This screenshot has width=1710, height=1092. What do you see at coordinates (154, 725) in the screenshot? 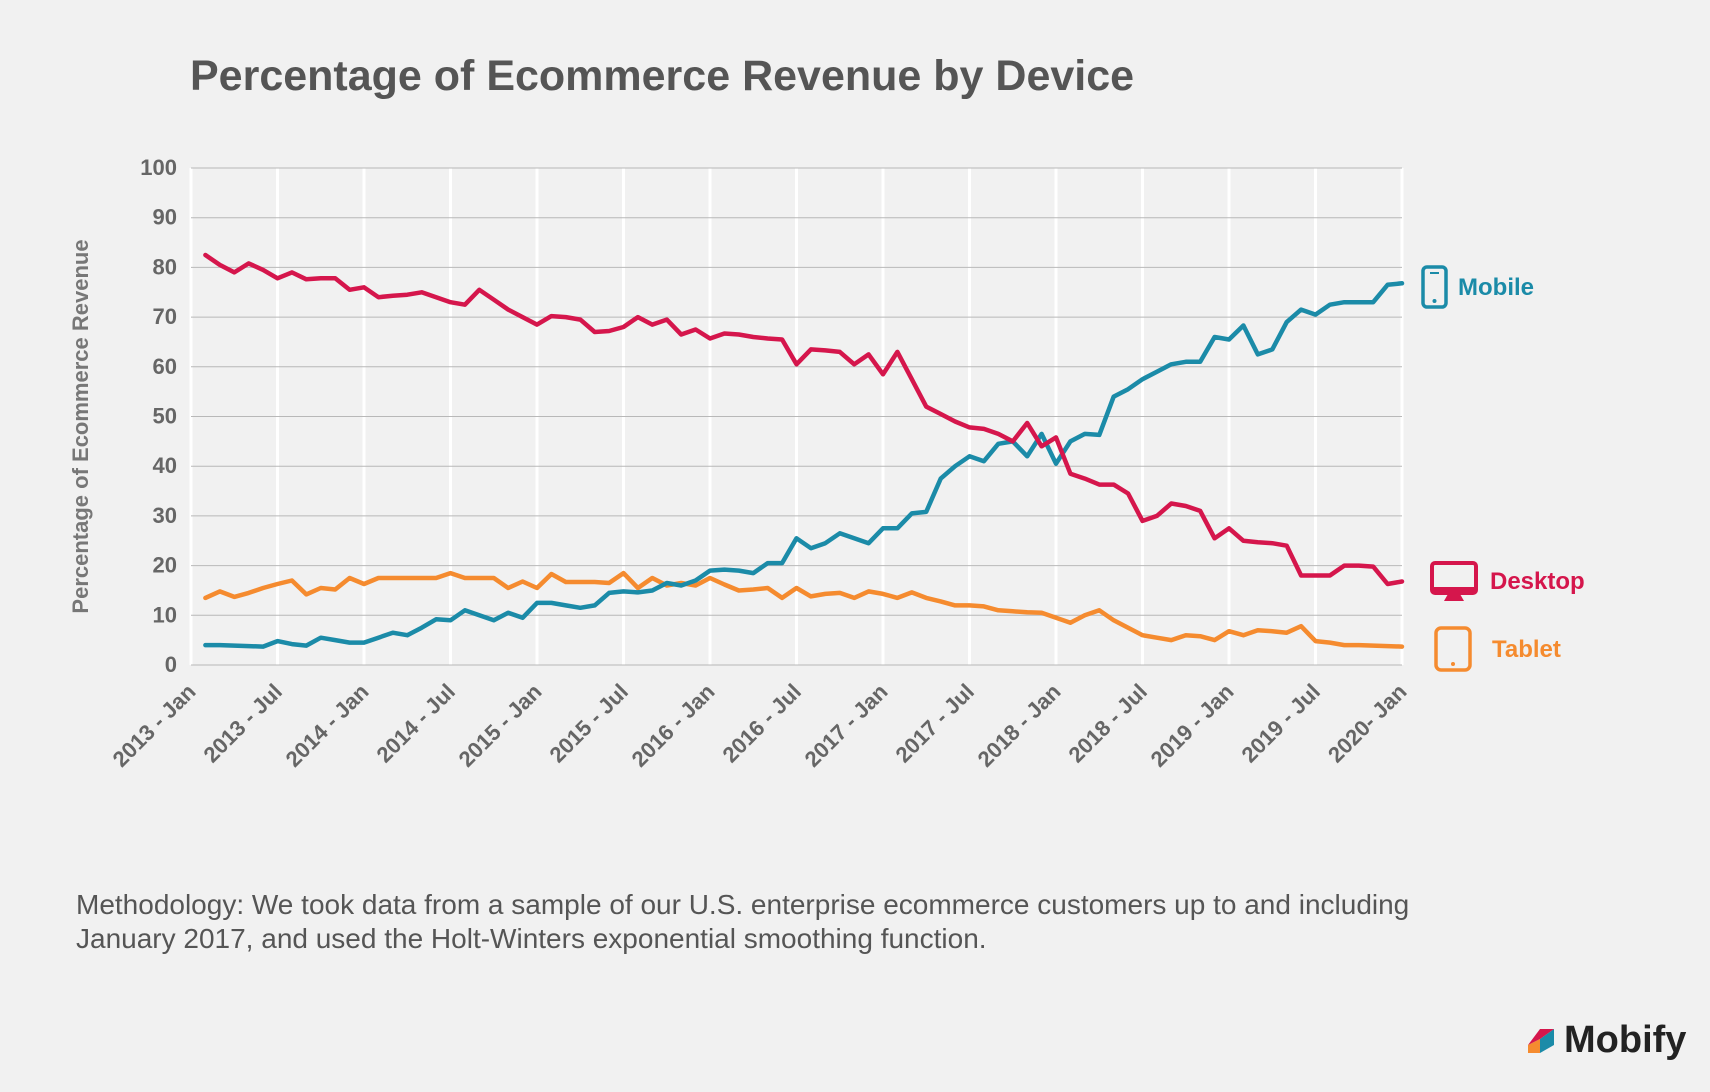
I see `x-tick-label: 2013 - Jan` at bounding box center [154, 725].